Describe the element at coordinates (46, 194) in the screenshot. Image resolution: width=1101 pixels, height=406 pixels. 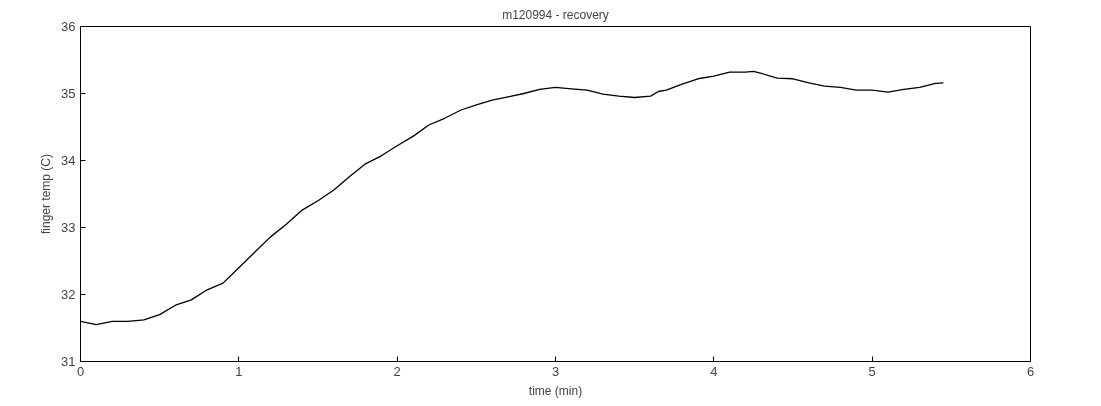
I see `y-axis-title: finger temp (C)` at that location.